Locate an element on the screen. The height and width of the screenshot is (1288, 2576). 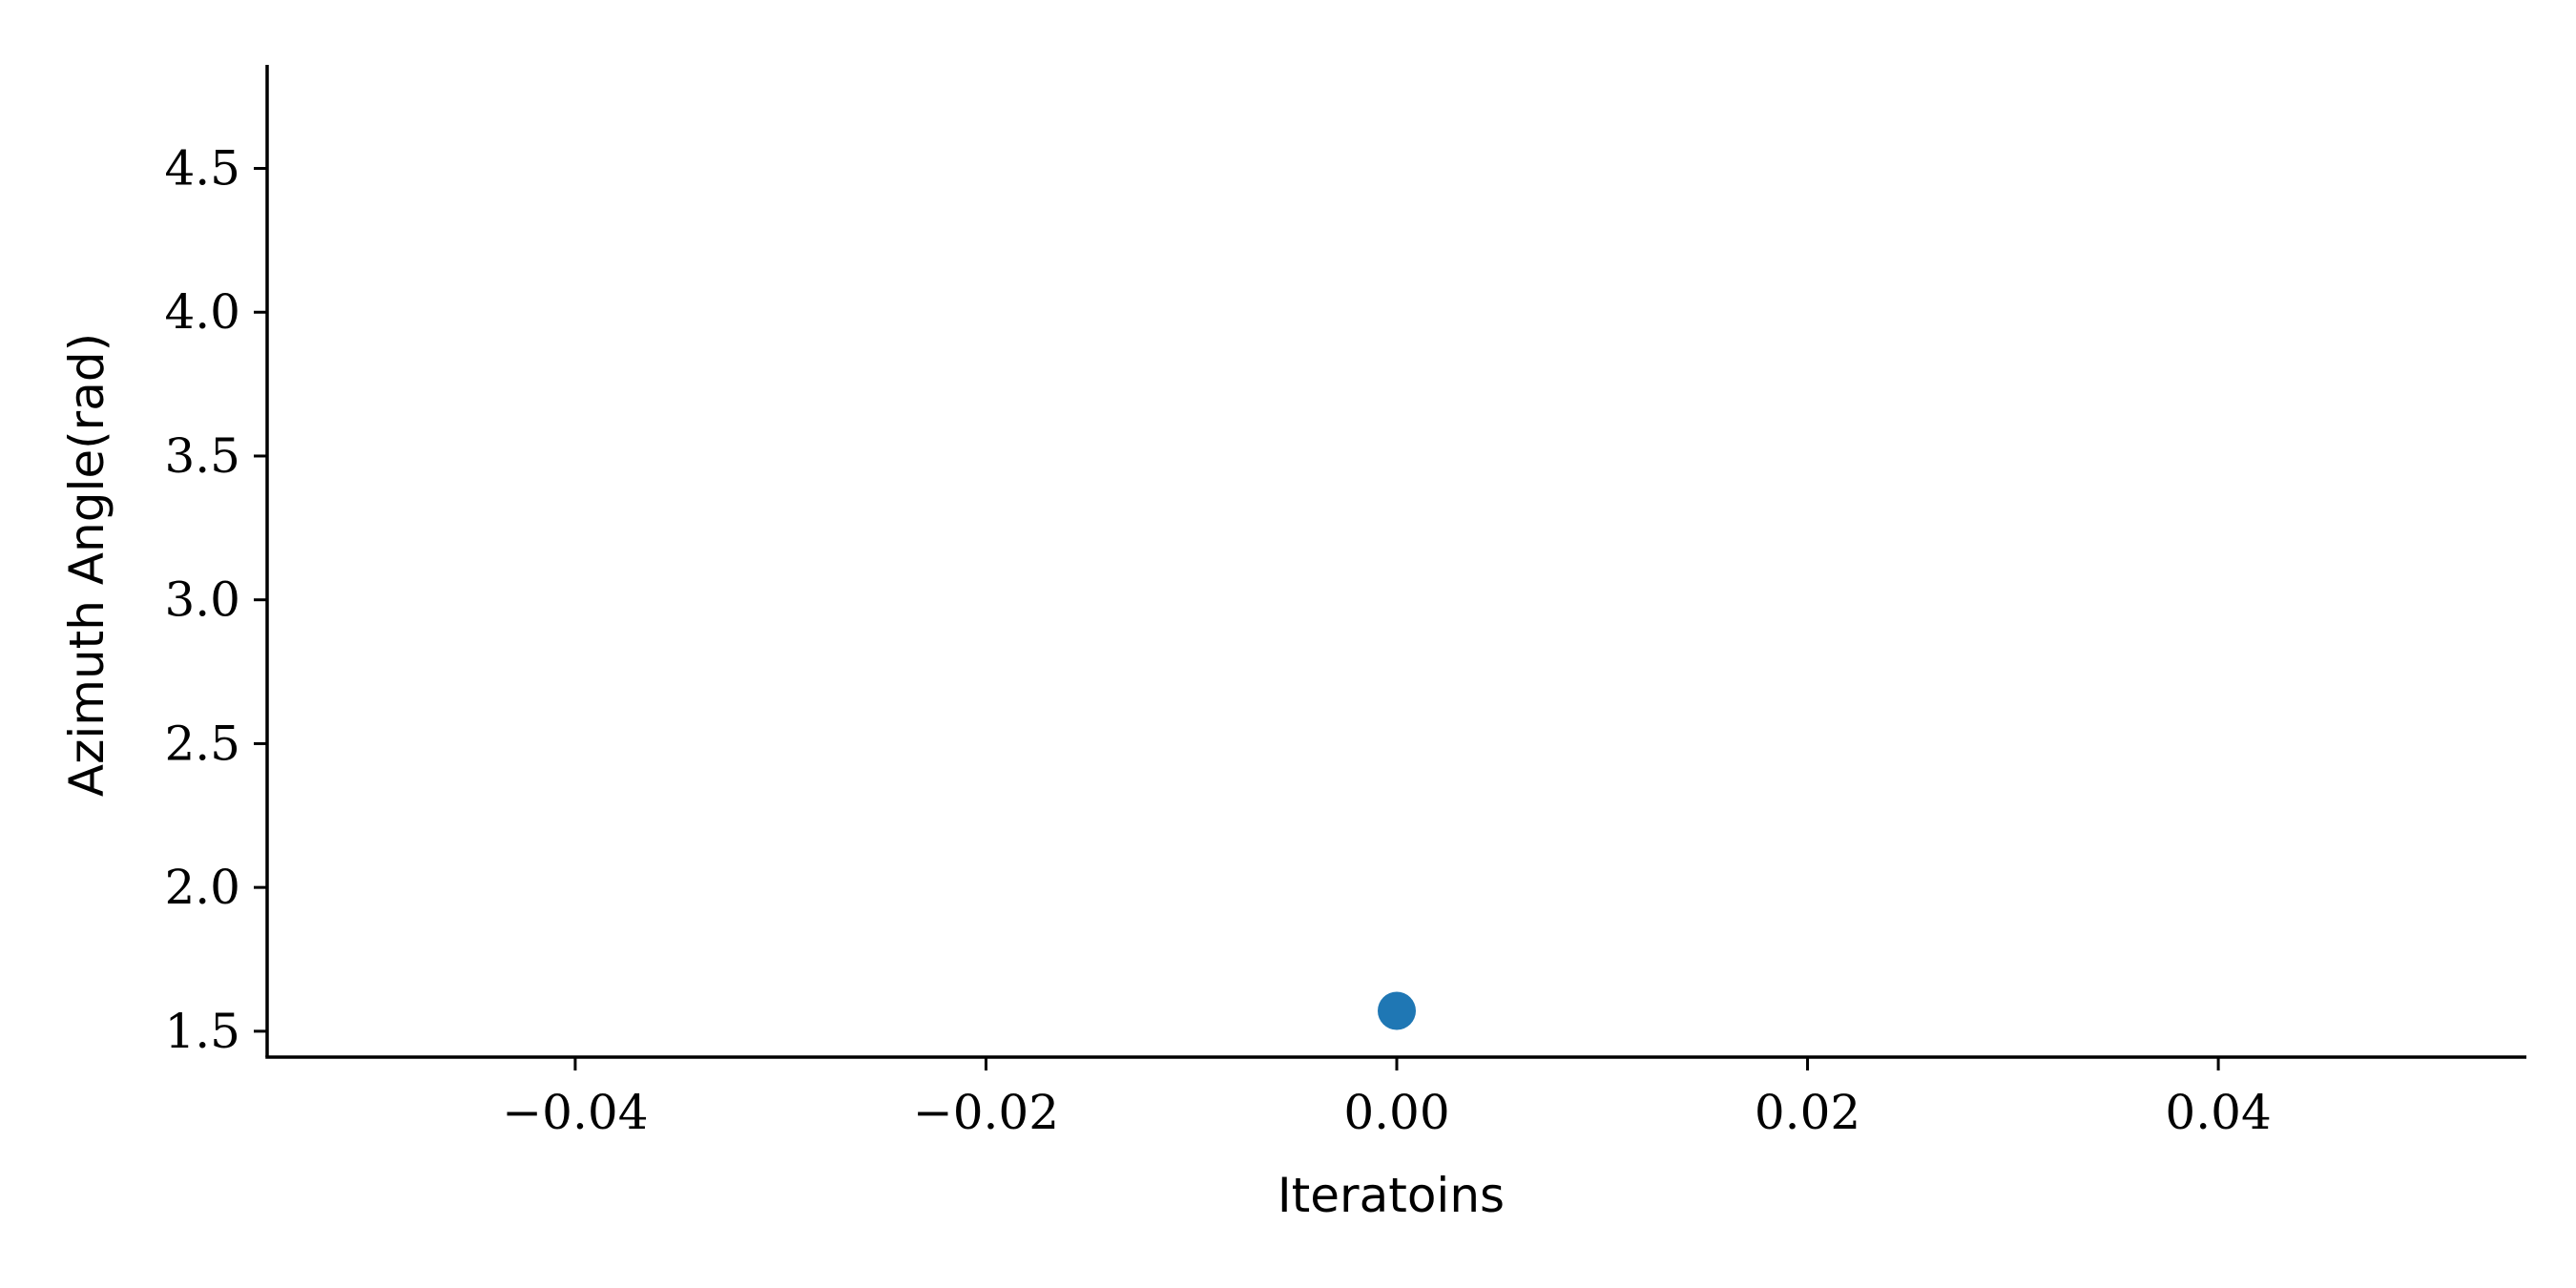
x-ticks: −0.04 −0.02 0.00 0.02 0.04 is located at coordinates (1387, 1098).